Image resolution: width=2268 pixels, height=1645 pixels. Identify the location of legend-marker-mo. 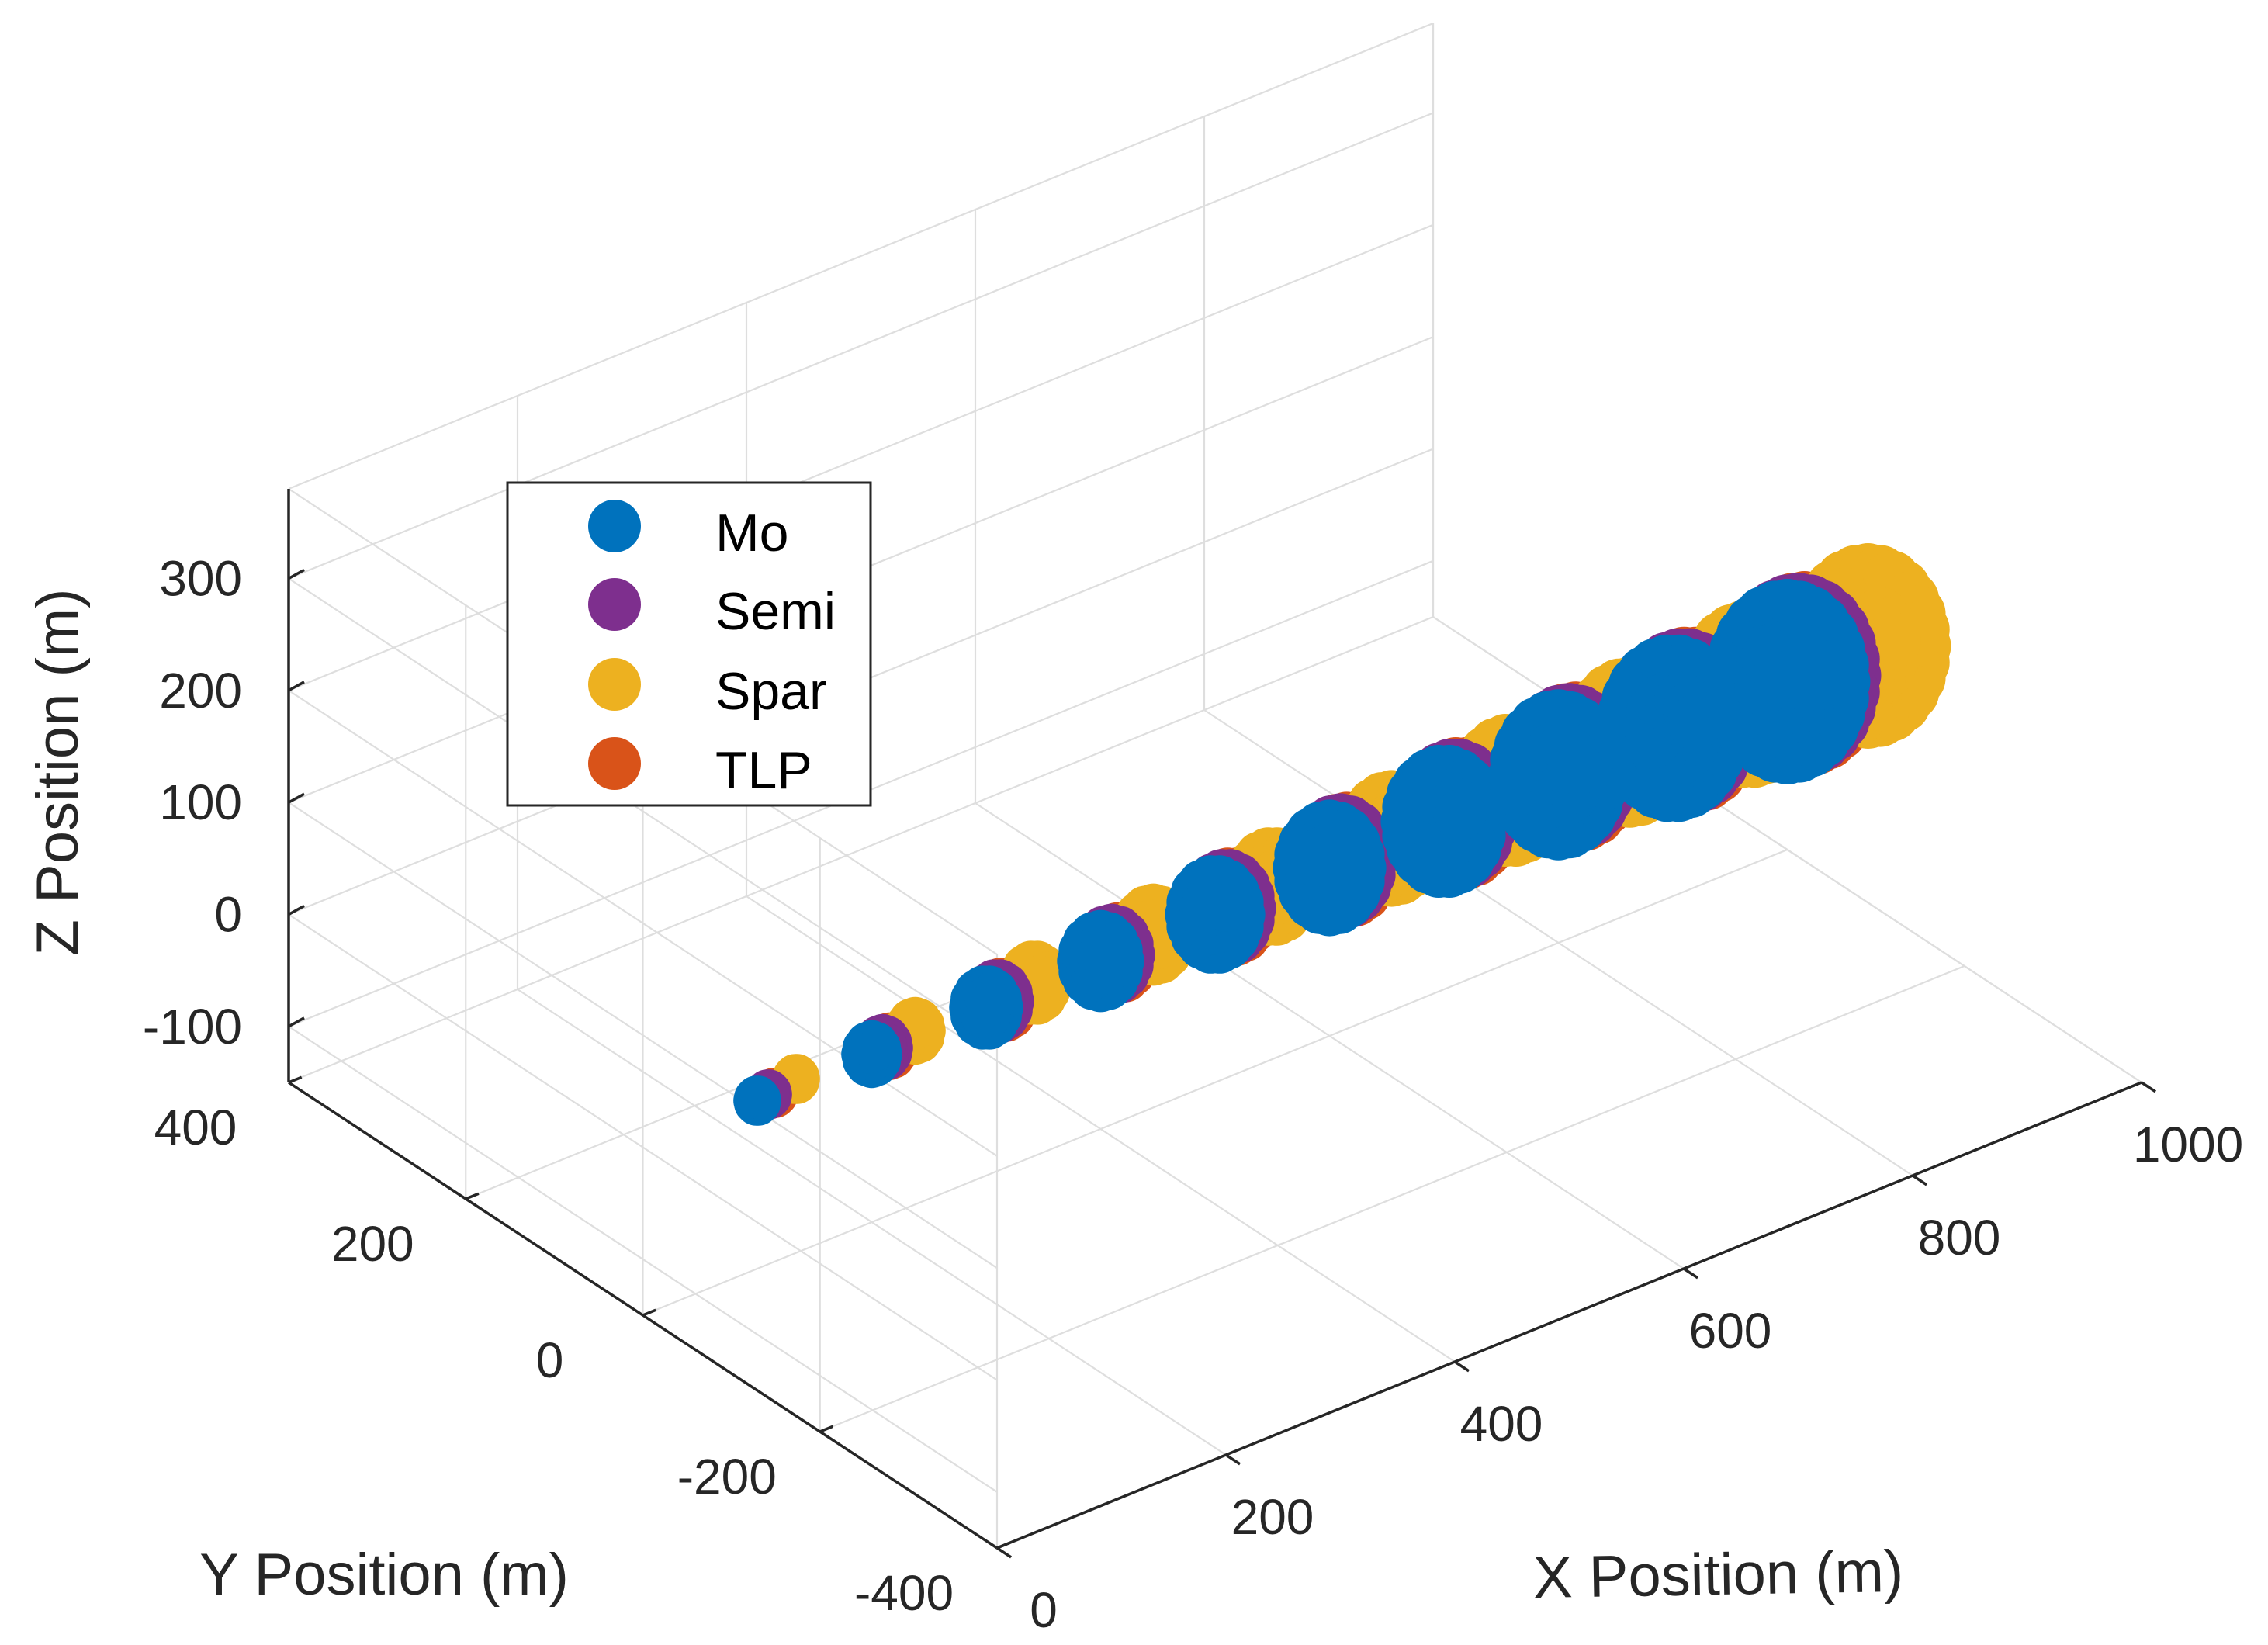
(615, 526).